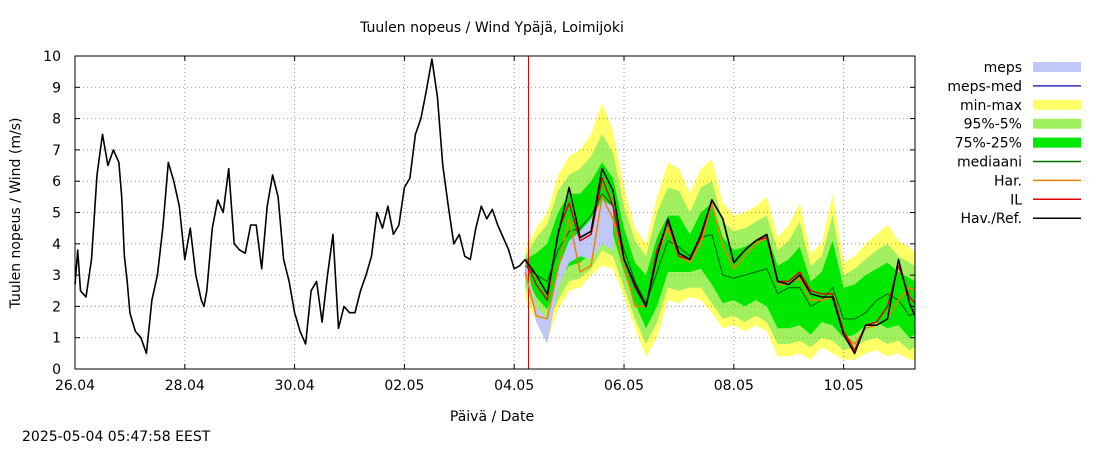 Image resolution: width=1100 pixels, height=450 pixels. Describe the element at coordinates (295, 386) in the screenshot. I see `x-tick-label: 30.04` at that location.